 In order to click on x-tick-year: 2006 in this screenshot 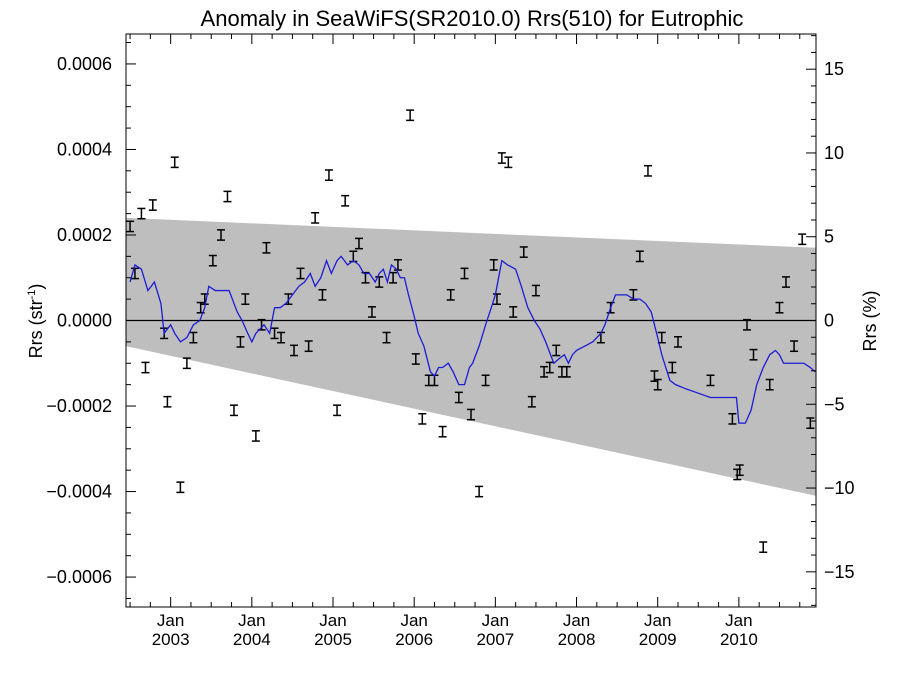, I will do `click(414, 639)`.